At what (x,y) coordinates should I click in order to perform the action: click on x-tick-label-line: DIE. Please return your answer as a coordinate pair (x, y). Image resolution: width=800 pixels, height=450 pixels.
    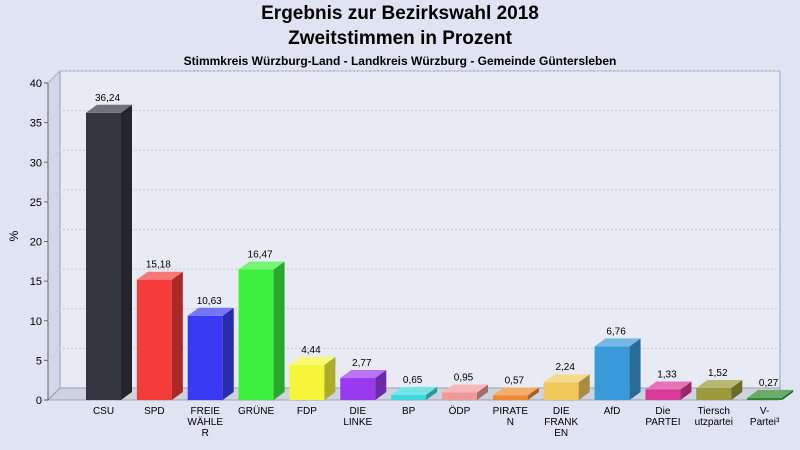
    Looking at the image, I should click on (357, 411).